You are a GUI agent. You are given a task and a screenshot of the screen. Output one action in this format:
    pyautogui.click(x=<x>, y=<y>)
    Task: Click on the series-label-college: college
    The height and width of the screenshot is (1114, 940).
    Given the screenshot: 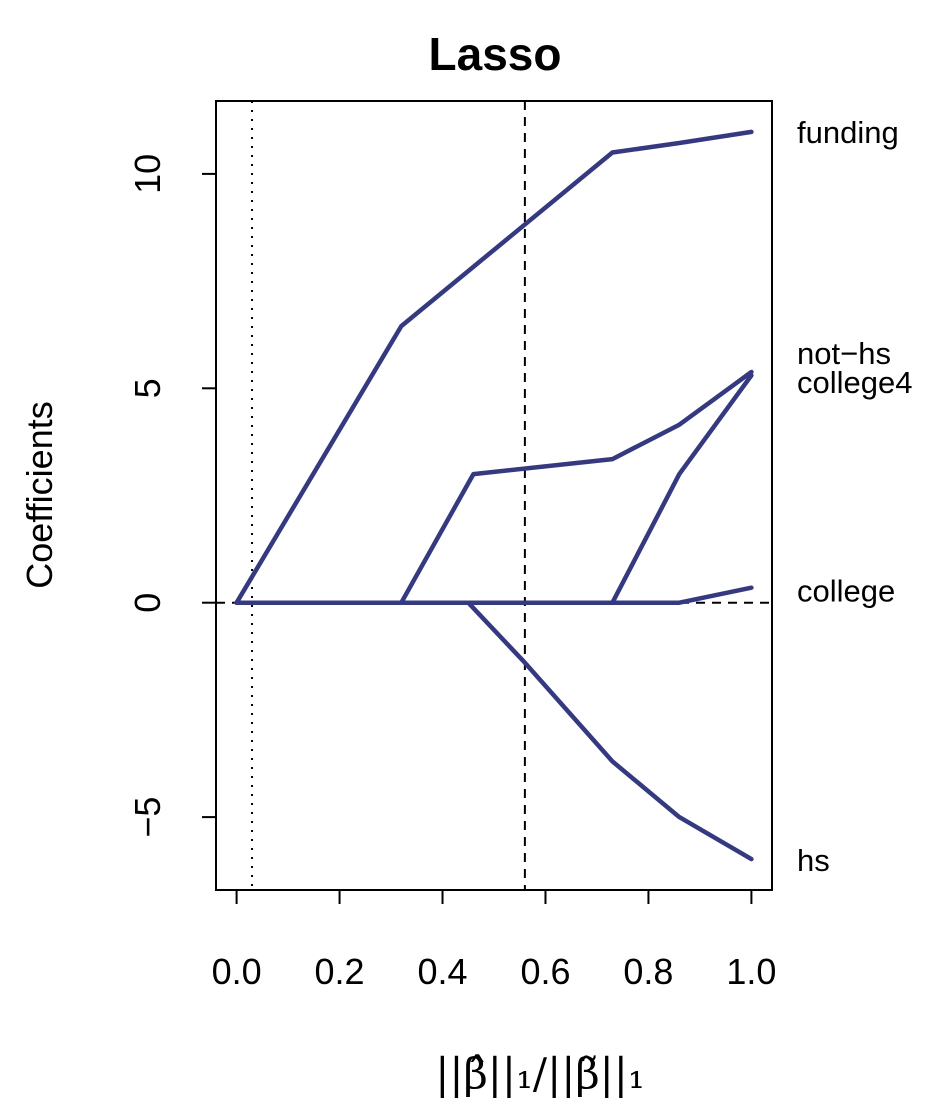 What is the action you would take?
    pyautogui.click(x=846, y=591)
    